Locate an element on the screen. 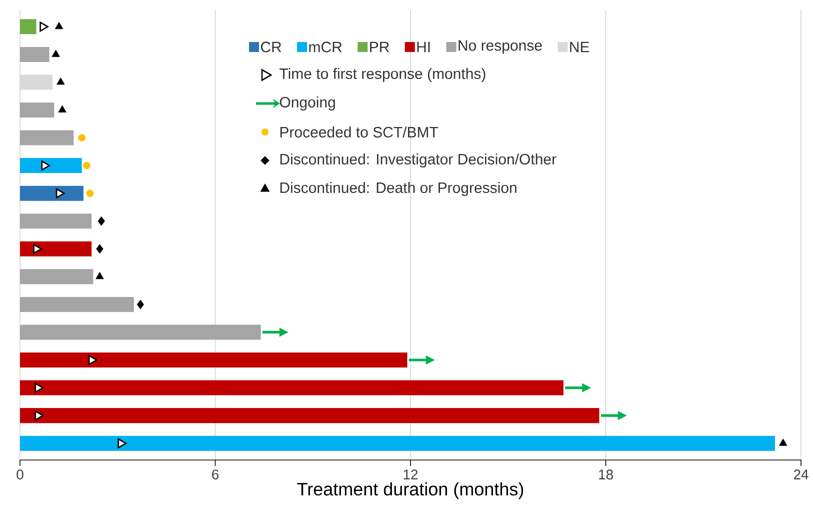  legend-label: CR is located at coordinates (271, 47).